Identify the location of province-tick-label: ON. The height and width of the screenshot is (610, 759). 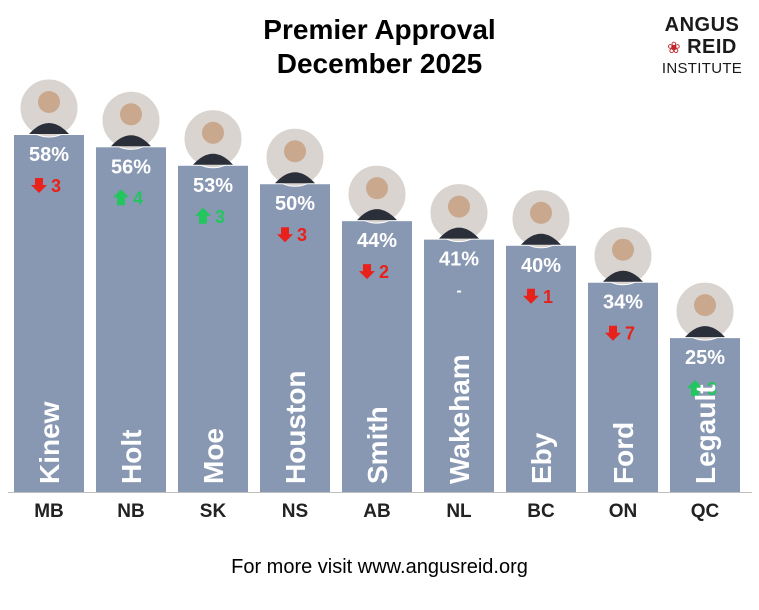
(623, 511).